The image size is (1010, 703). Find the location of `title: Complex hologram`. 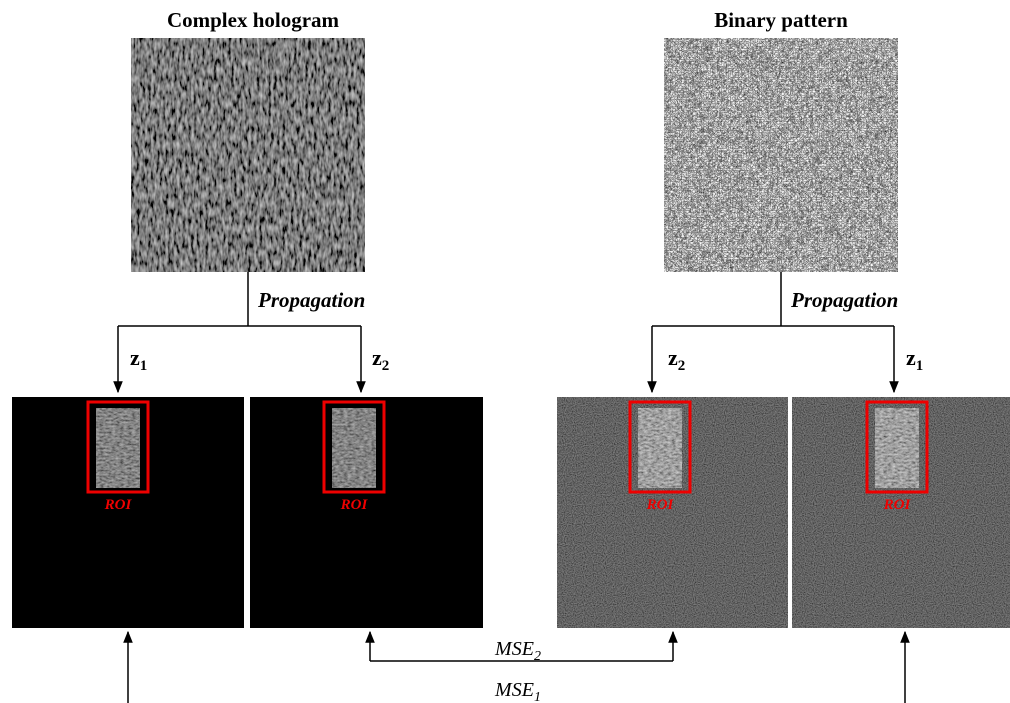

title: Complex hologram is located at coordinates (253, 20).